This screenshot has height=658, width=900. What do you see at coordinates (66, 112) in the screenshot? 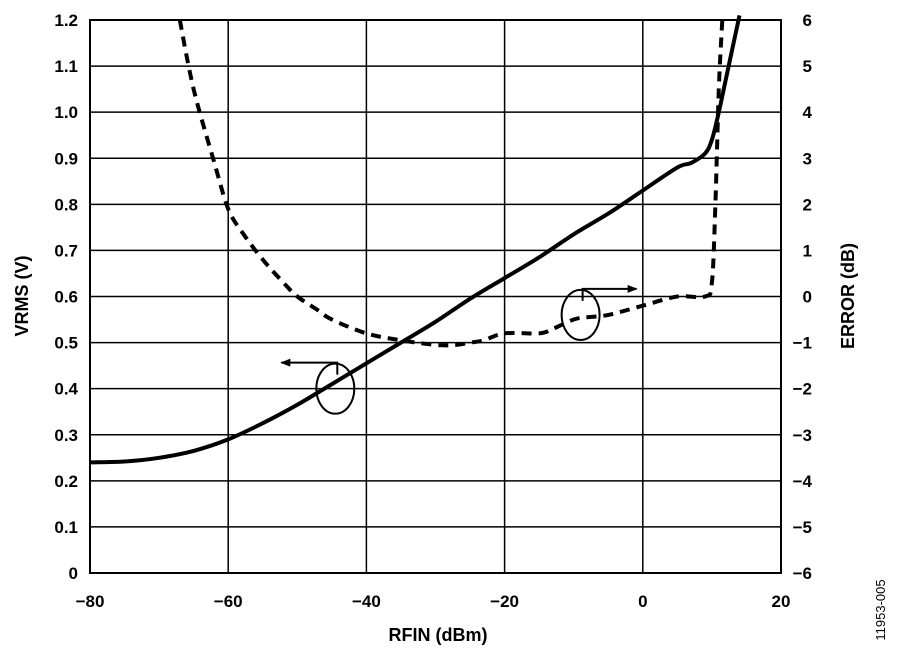
I see `y-tick-label: 1.0` at bounding box center [66, 112].